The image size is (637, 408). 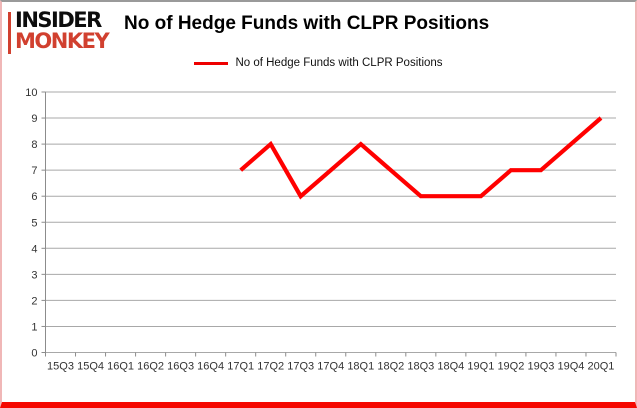 I want to click on x-tick-label: 18Q3, so click(x=420, y=367).